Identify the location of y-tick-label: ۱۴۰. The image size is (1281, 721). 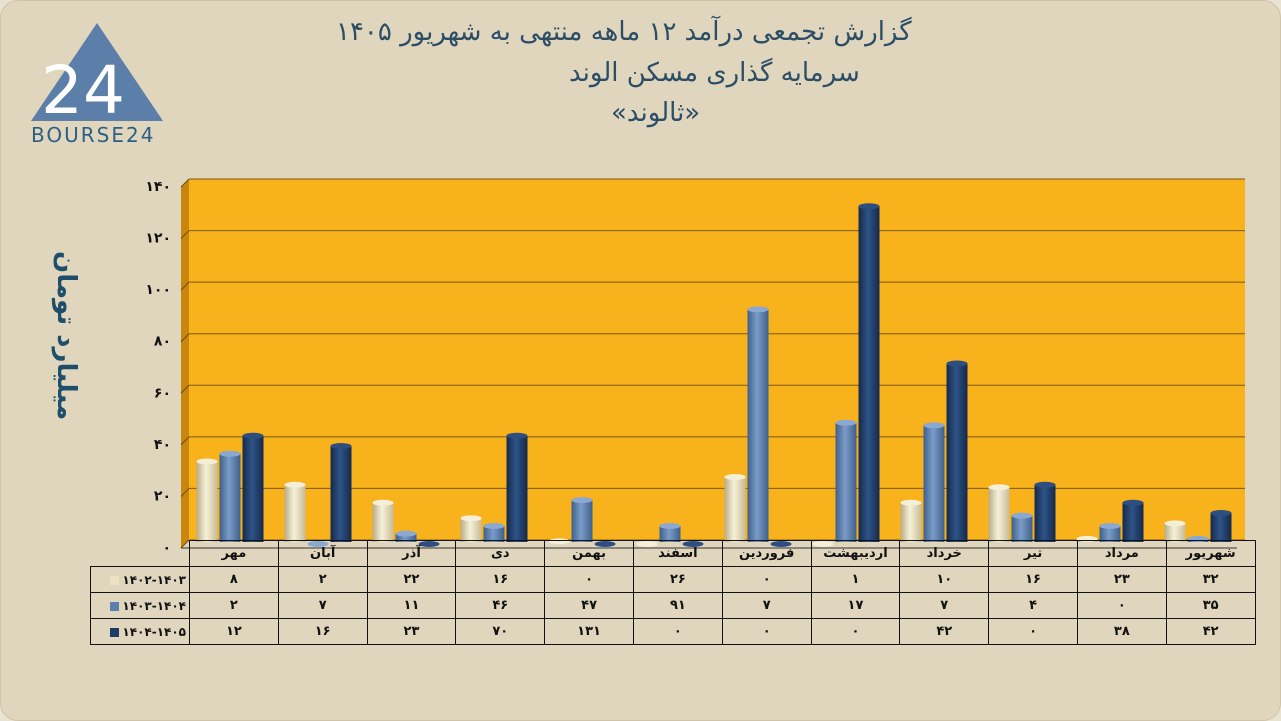
(158, 187).